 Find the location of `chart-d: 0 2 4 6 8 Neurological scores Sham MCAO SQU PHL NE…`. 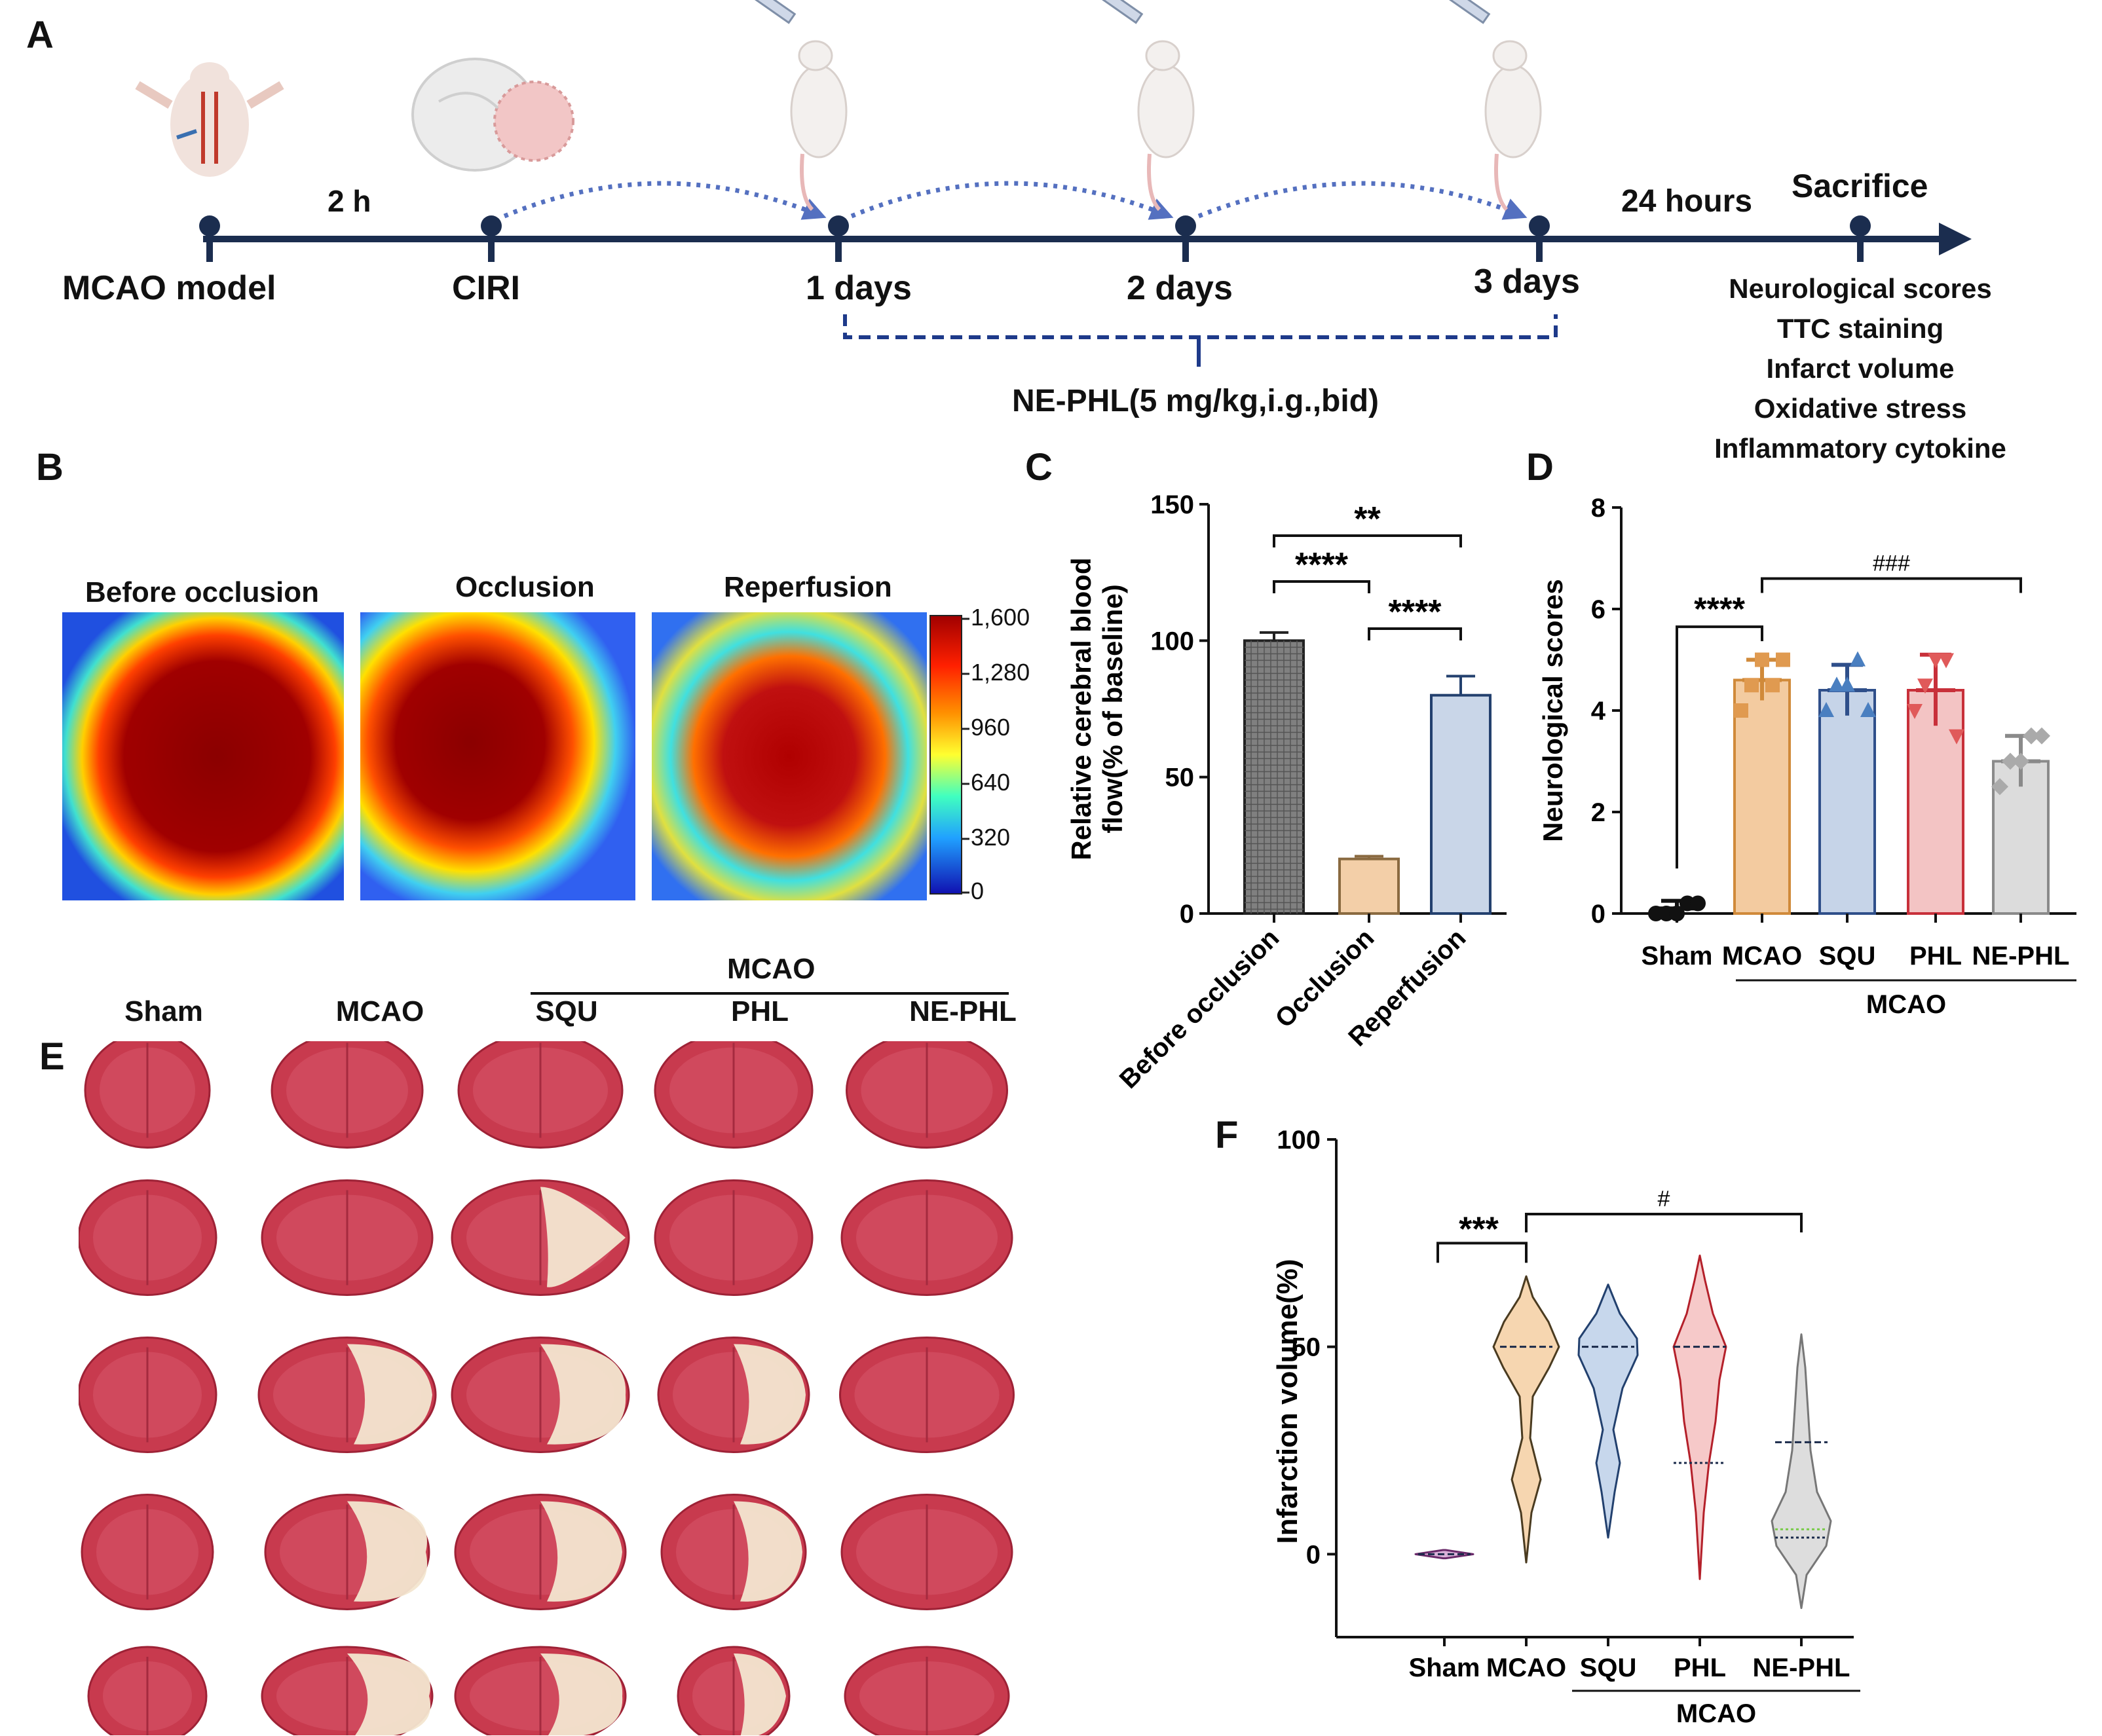

chart-d: 0 2 4 6 8 Neurological scores Sham MCAO SQU PHL NE… is located at coordinates (1806, 756).